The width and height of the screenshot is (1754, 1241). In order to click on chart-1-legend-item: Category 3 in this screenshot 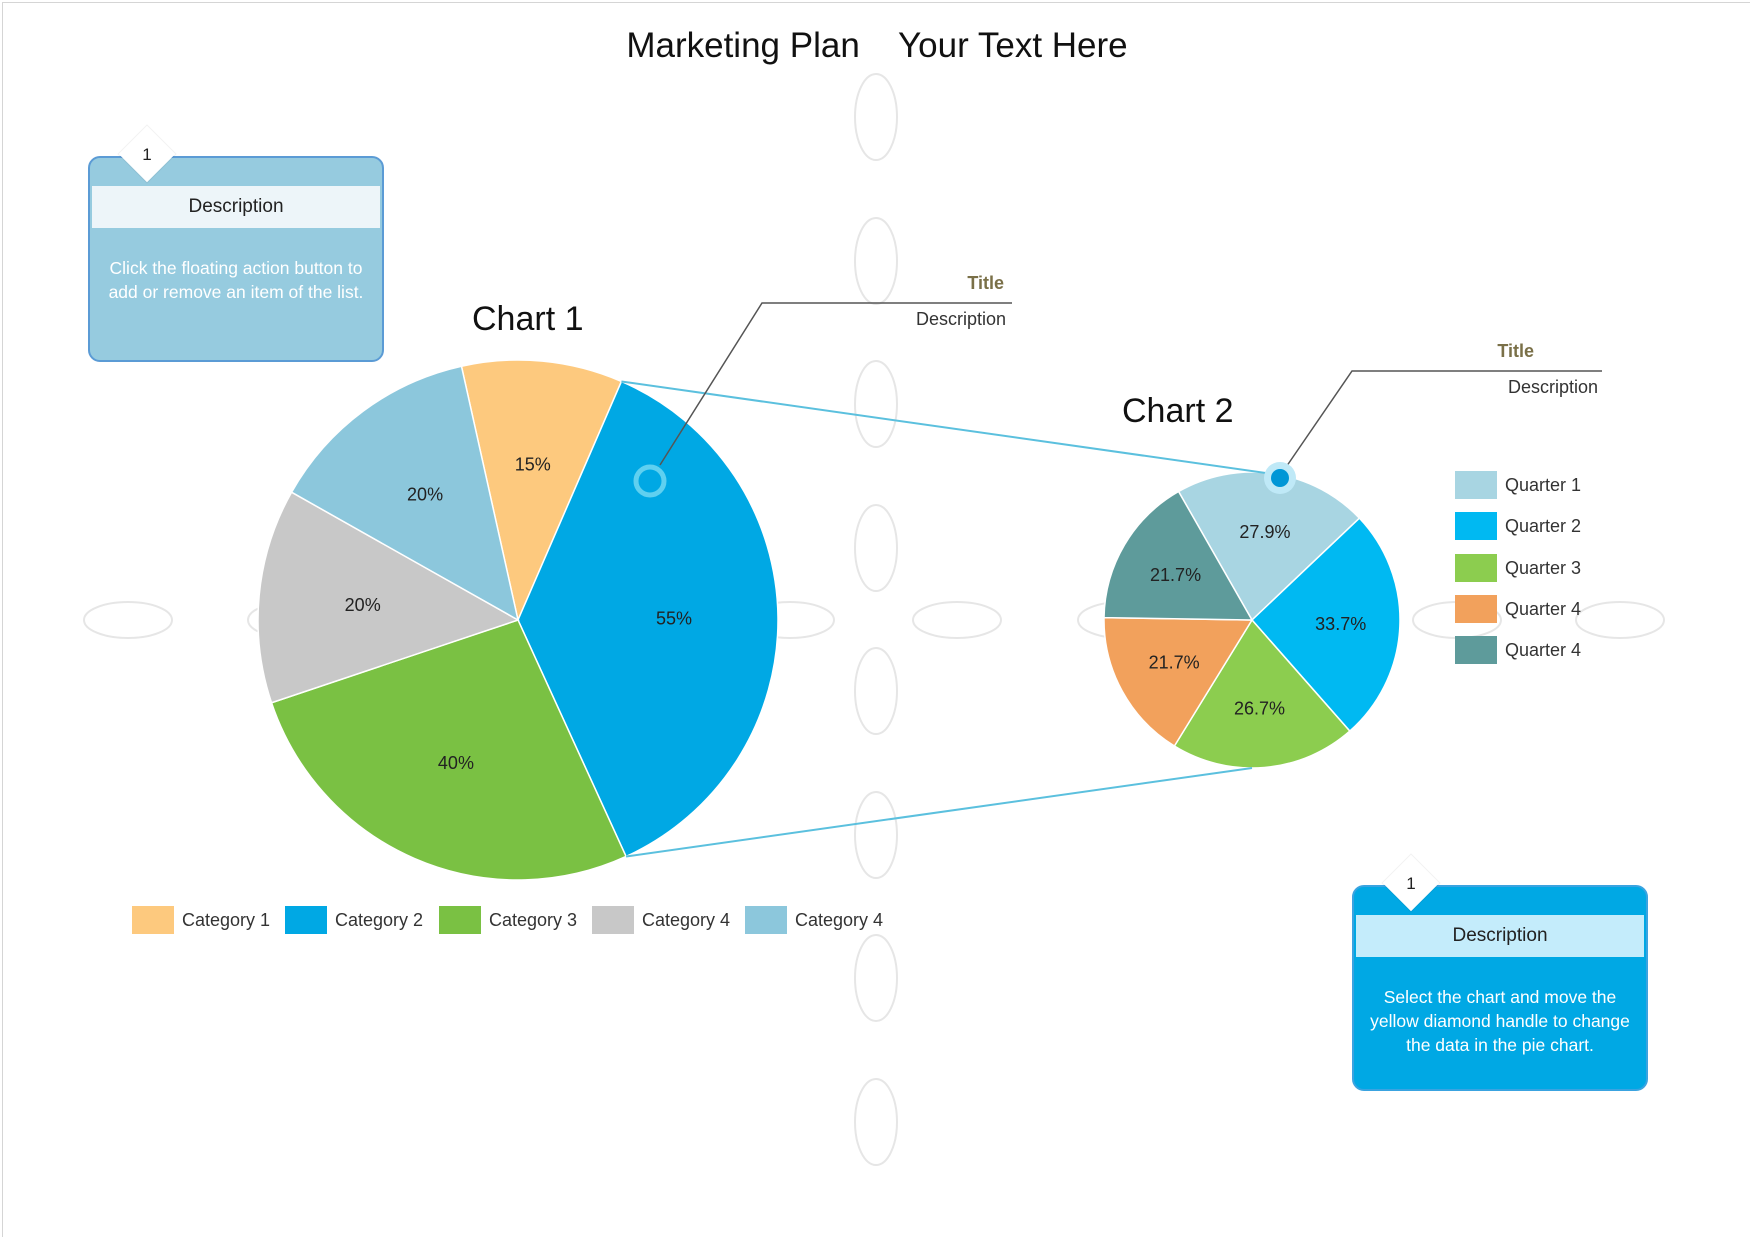, I will do `click(508, 920)`.